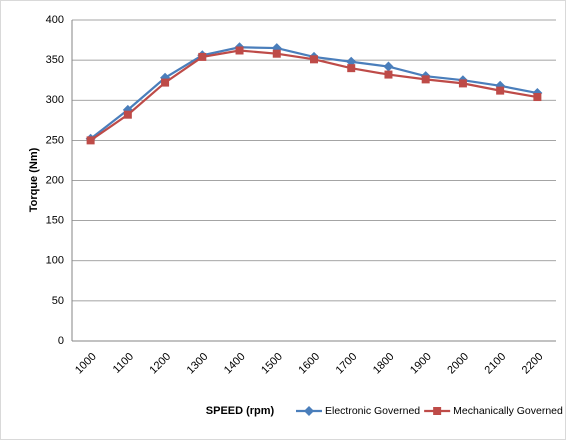 The image size is (566, 440). Describe the element at coordinates (372, 411) in the screenshot. I see `legend-label: Electronic Governed` at that location.